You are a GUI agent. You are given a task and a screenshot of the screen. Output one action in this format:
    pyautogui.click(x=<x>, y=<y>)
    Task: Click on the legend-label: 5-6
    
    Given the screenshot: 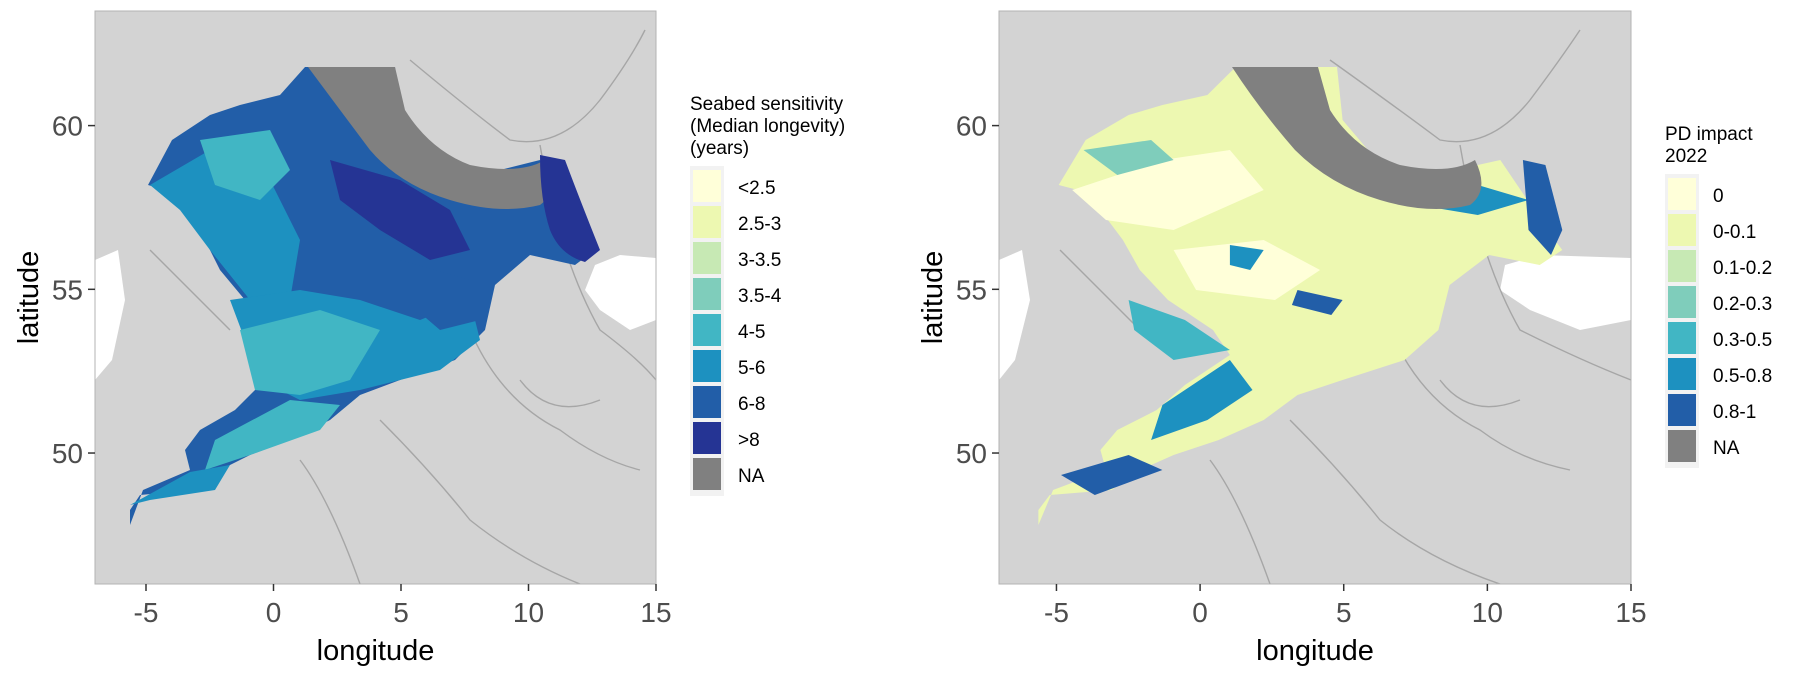 What is the action you would take?
    pyautogui.click(x=751, y=368)
    